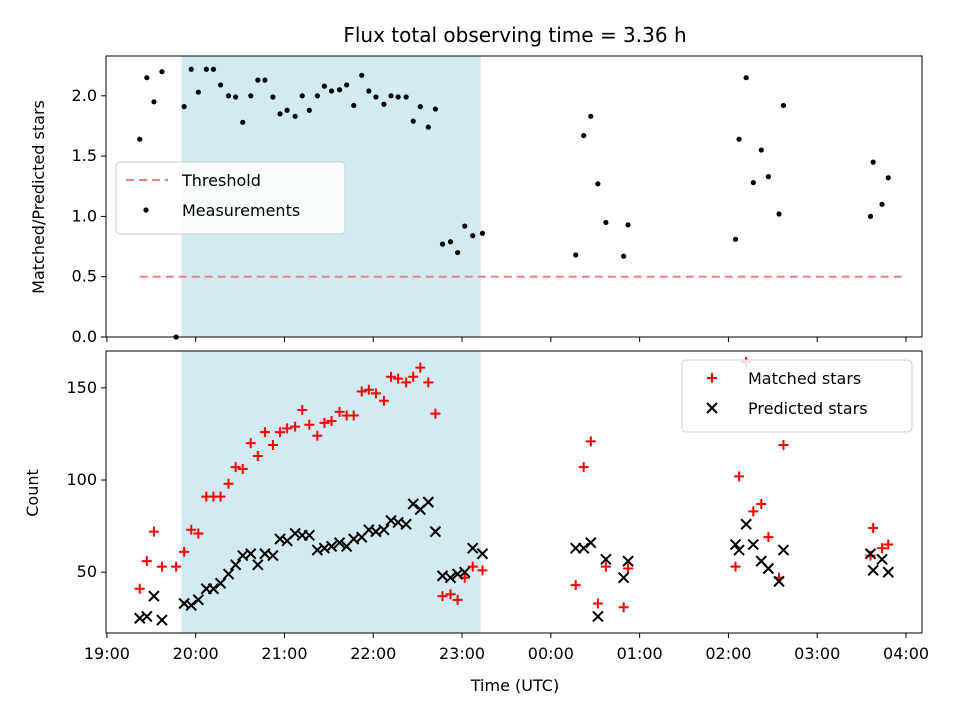 The image size is (960, 720). Describe the element at coordinates (373, 653) in the screenshot. I see `x-tick-label: 22:00` at that location.